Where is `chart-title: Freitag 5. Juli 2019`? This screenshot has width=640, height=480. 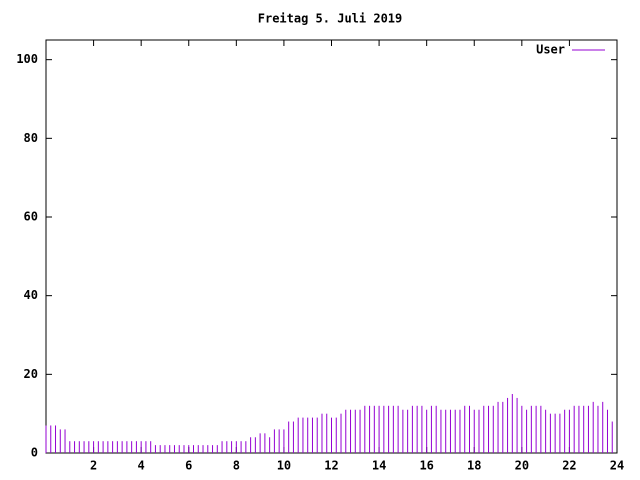 chart-title: Freitag 5. Juli 2019 is located at coordinates (330, 19).